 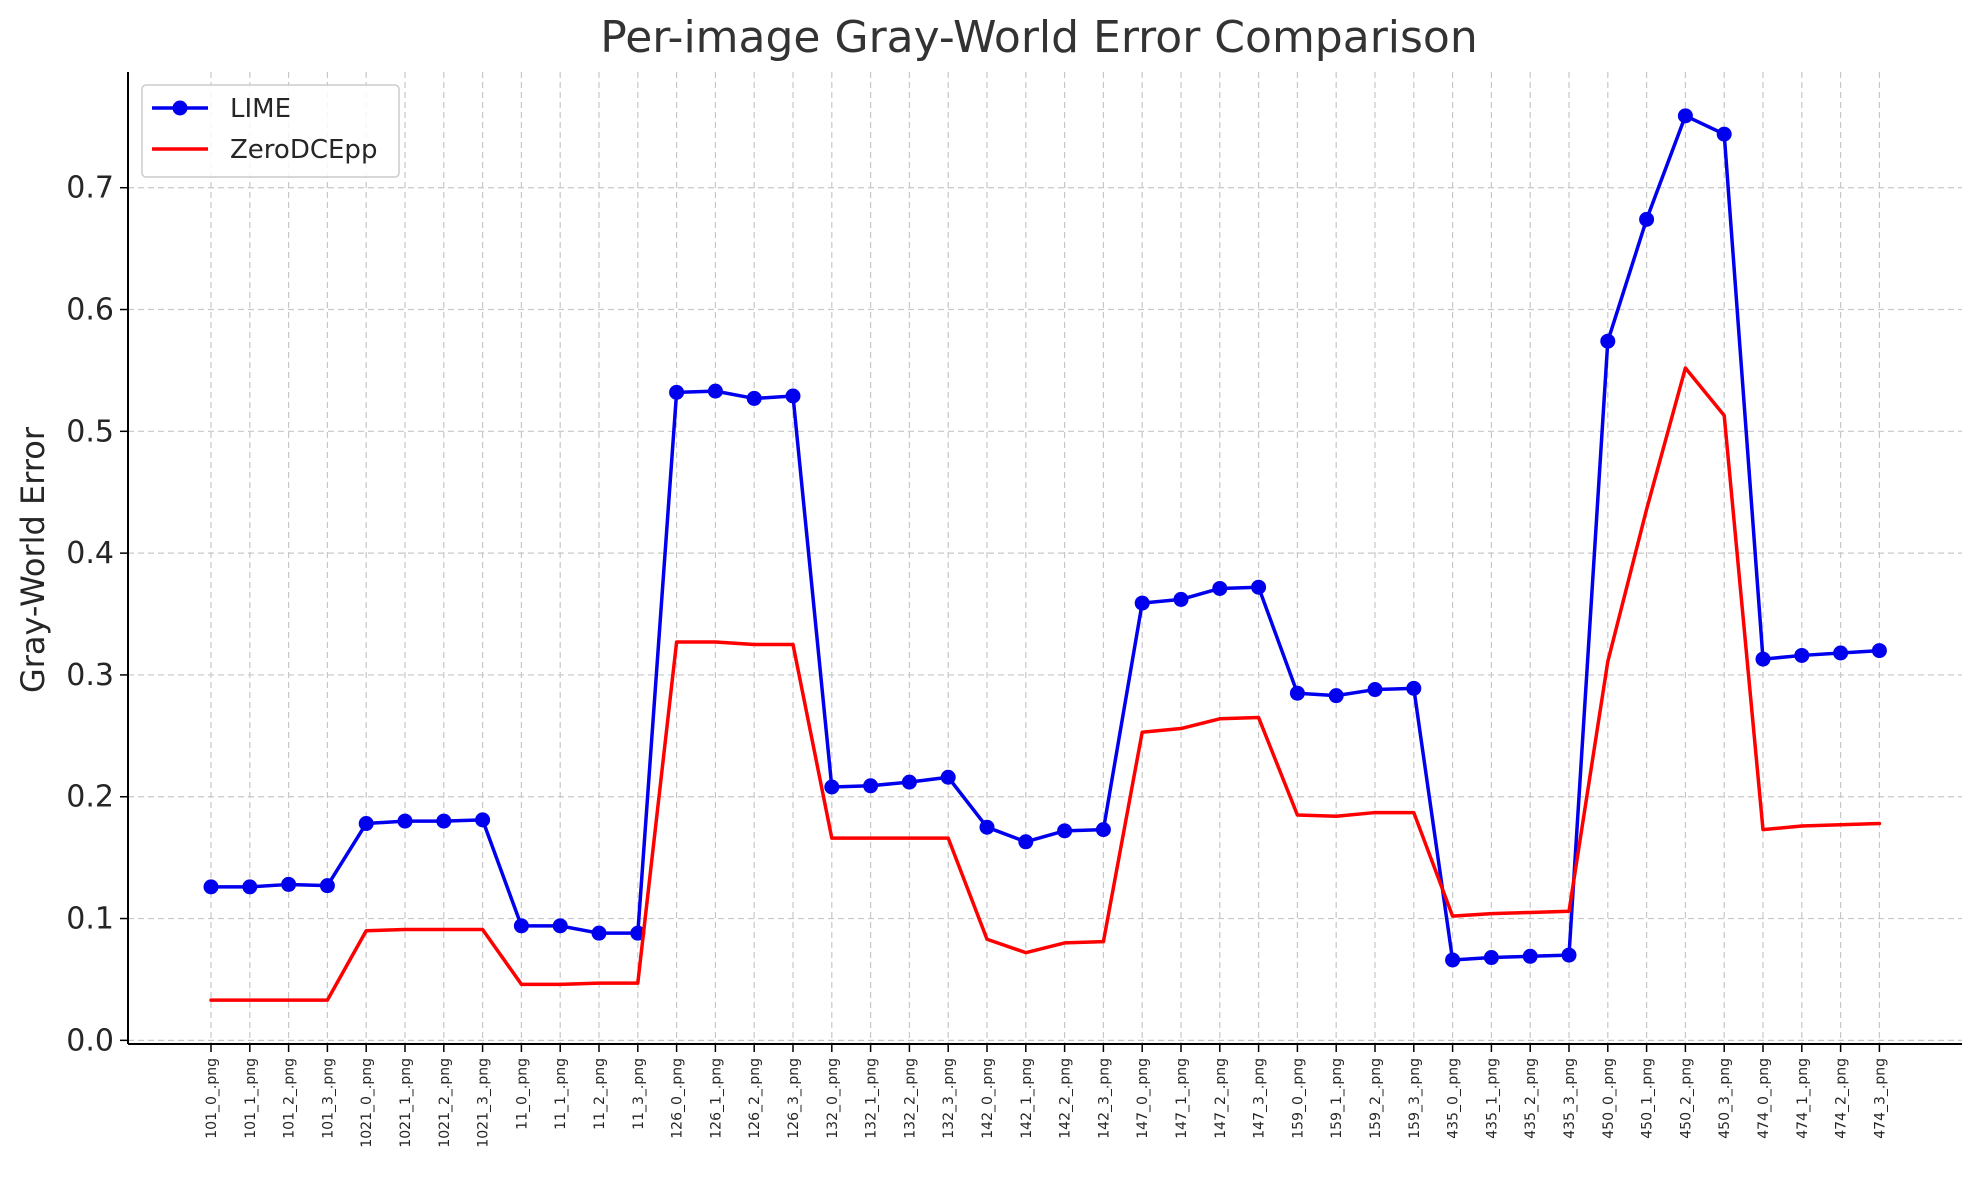 What do you see at coordinates (90, 797) in the screenshot?
I see `y-tick-label: 0.2` at bounding box center [90, 797].